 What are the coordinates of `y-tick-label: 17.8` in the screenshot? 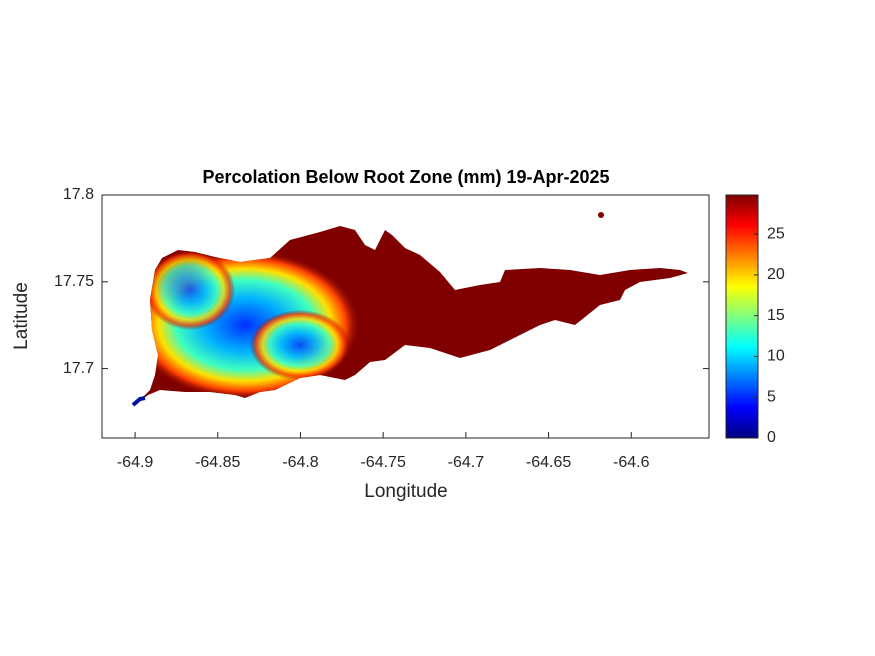 It's located at (78, 194).